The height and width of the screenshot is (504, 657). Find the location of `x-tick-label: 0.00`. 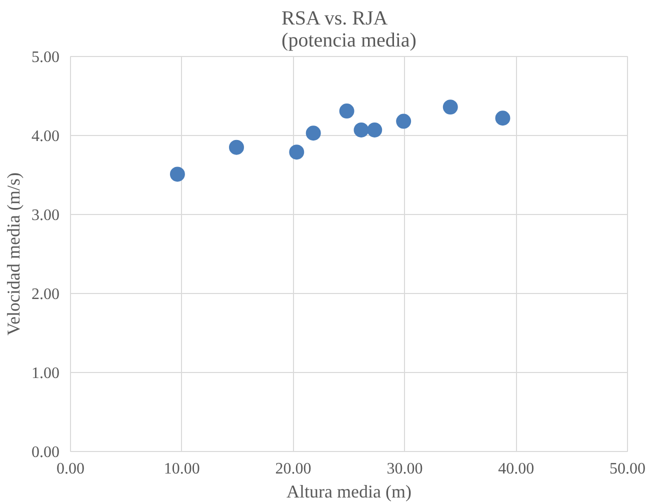

x-tick-label: 0.00 is located at coordinates (70, 469).